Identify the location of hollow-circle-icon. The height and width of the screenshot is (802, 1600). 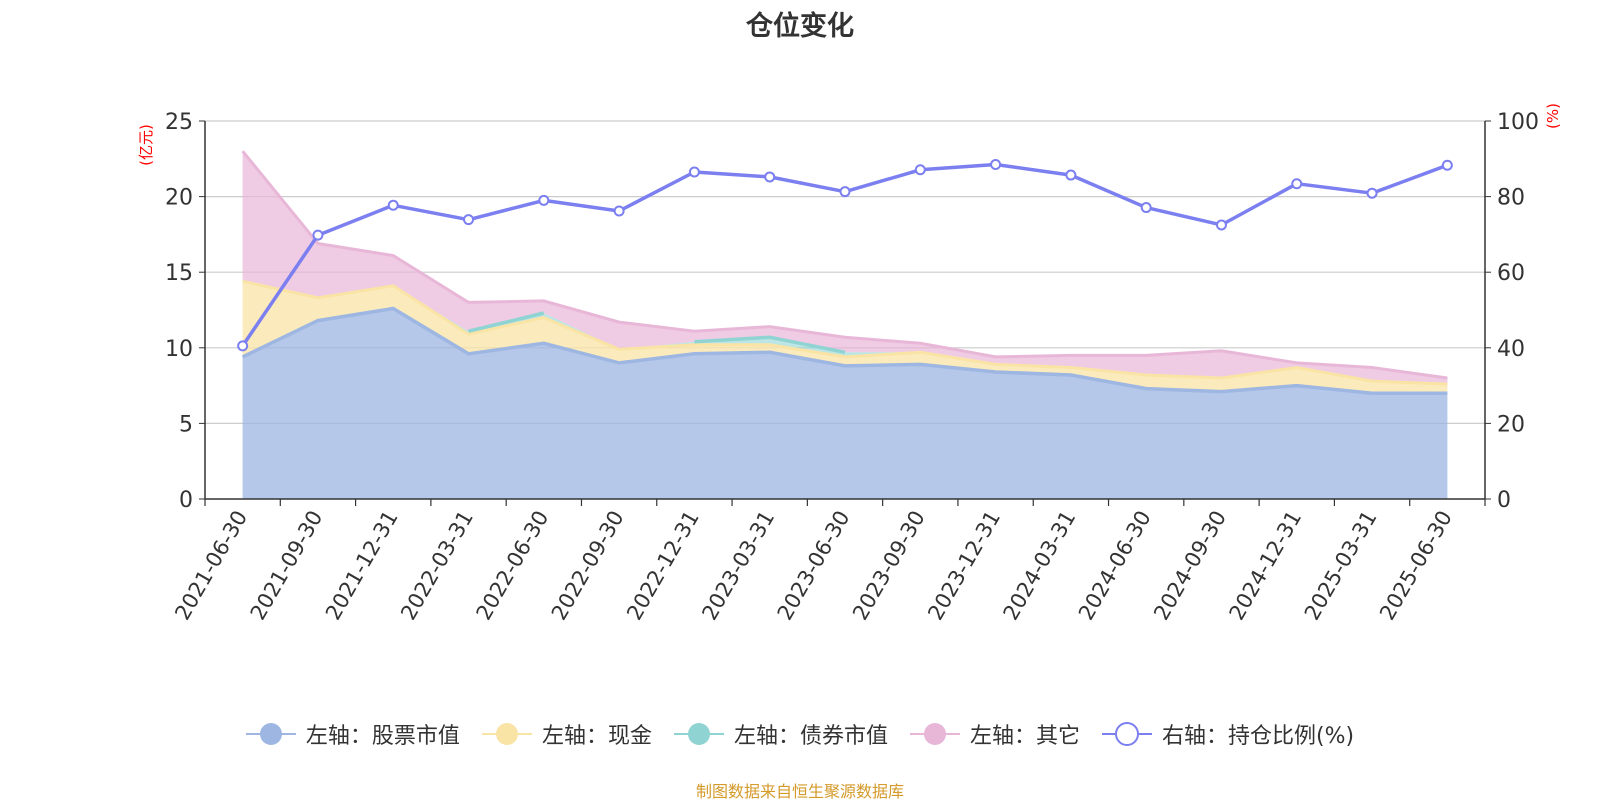
(1126, 734).